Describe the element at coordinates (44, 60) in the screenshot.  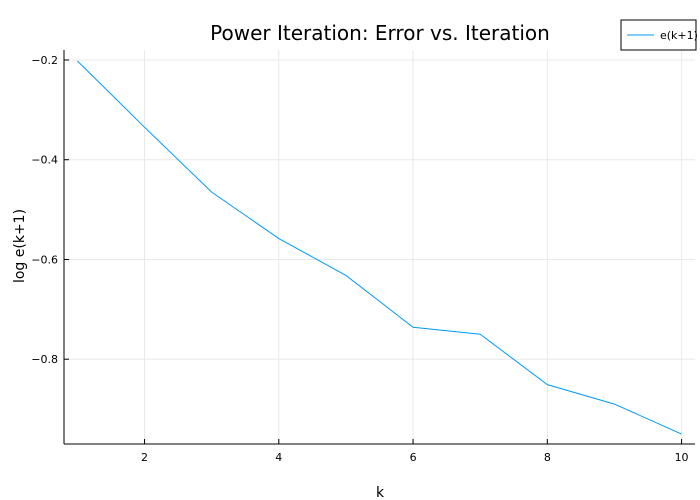
I see `y-tick-label: −0.2` at that location.